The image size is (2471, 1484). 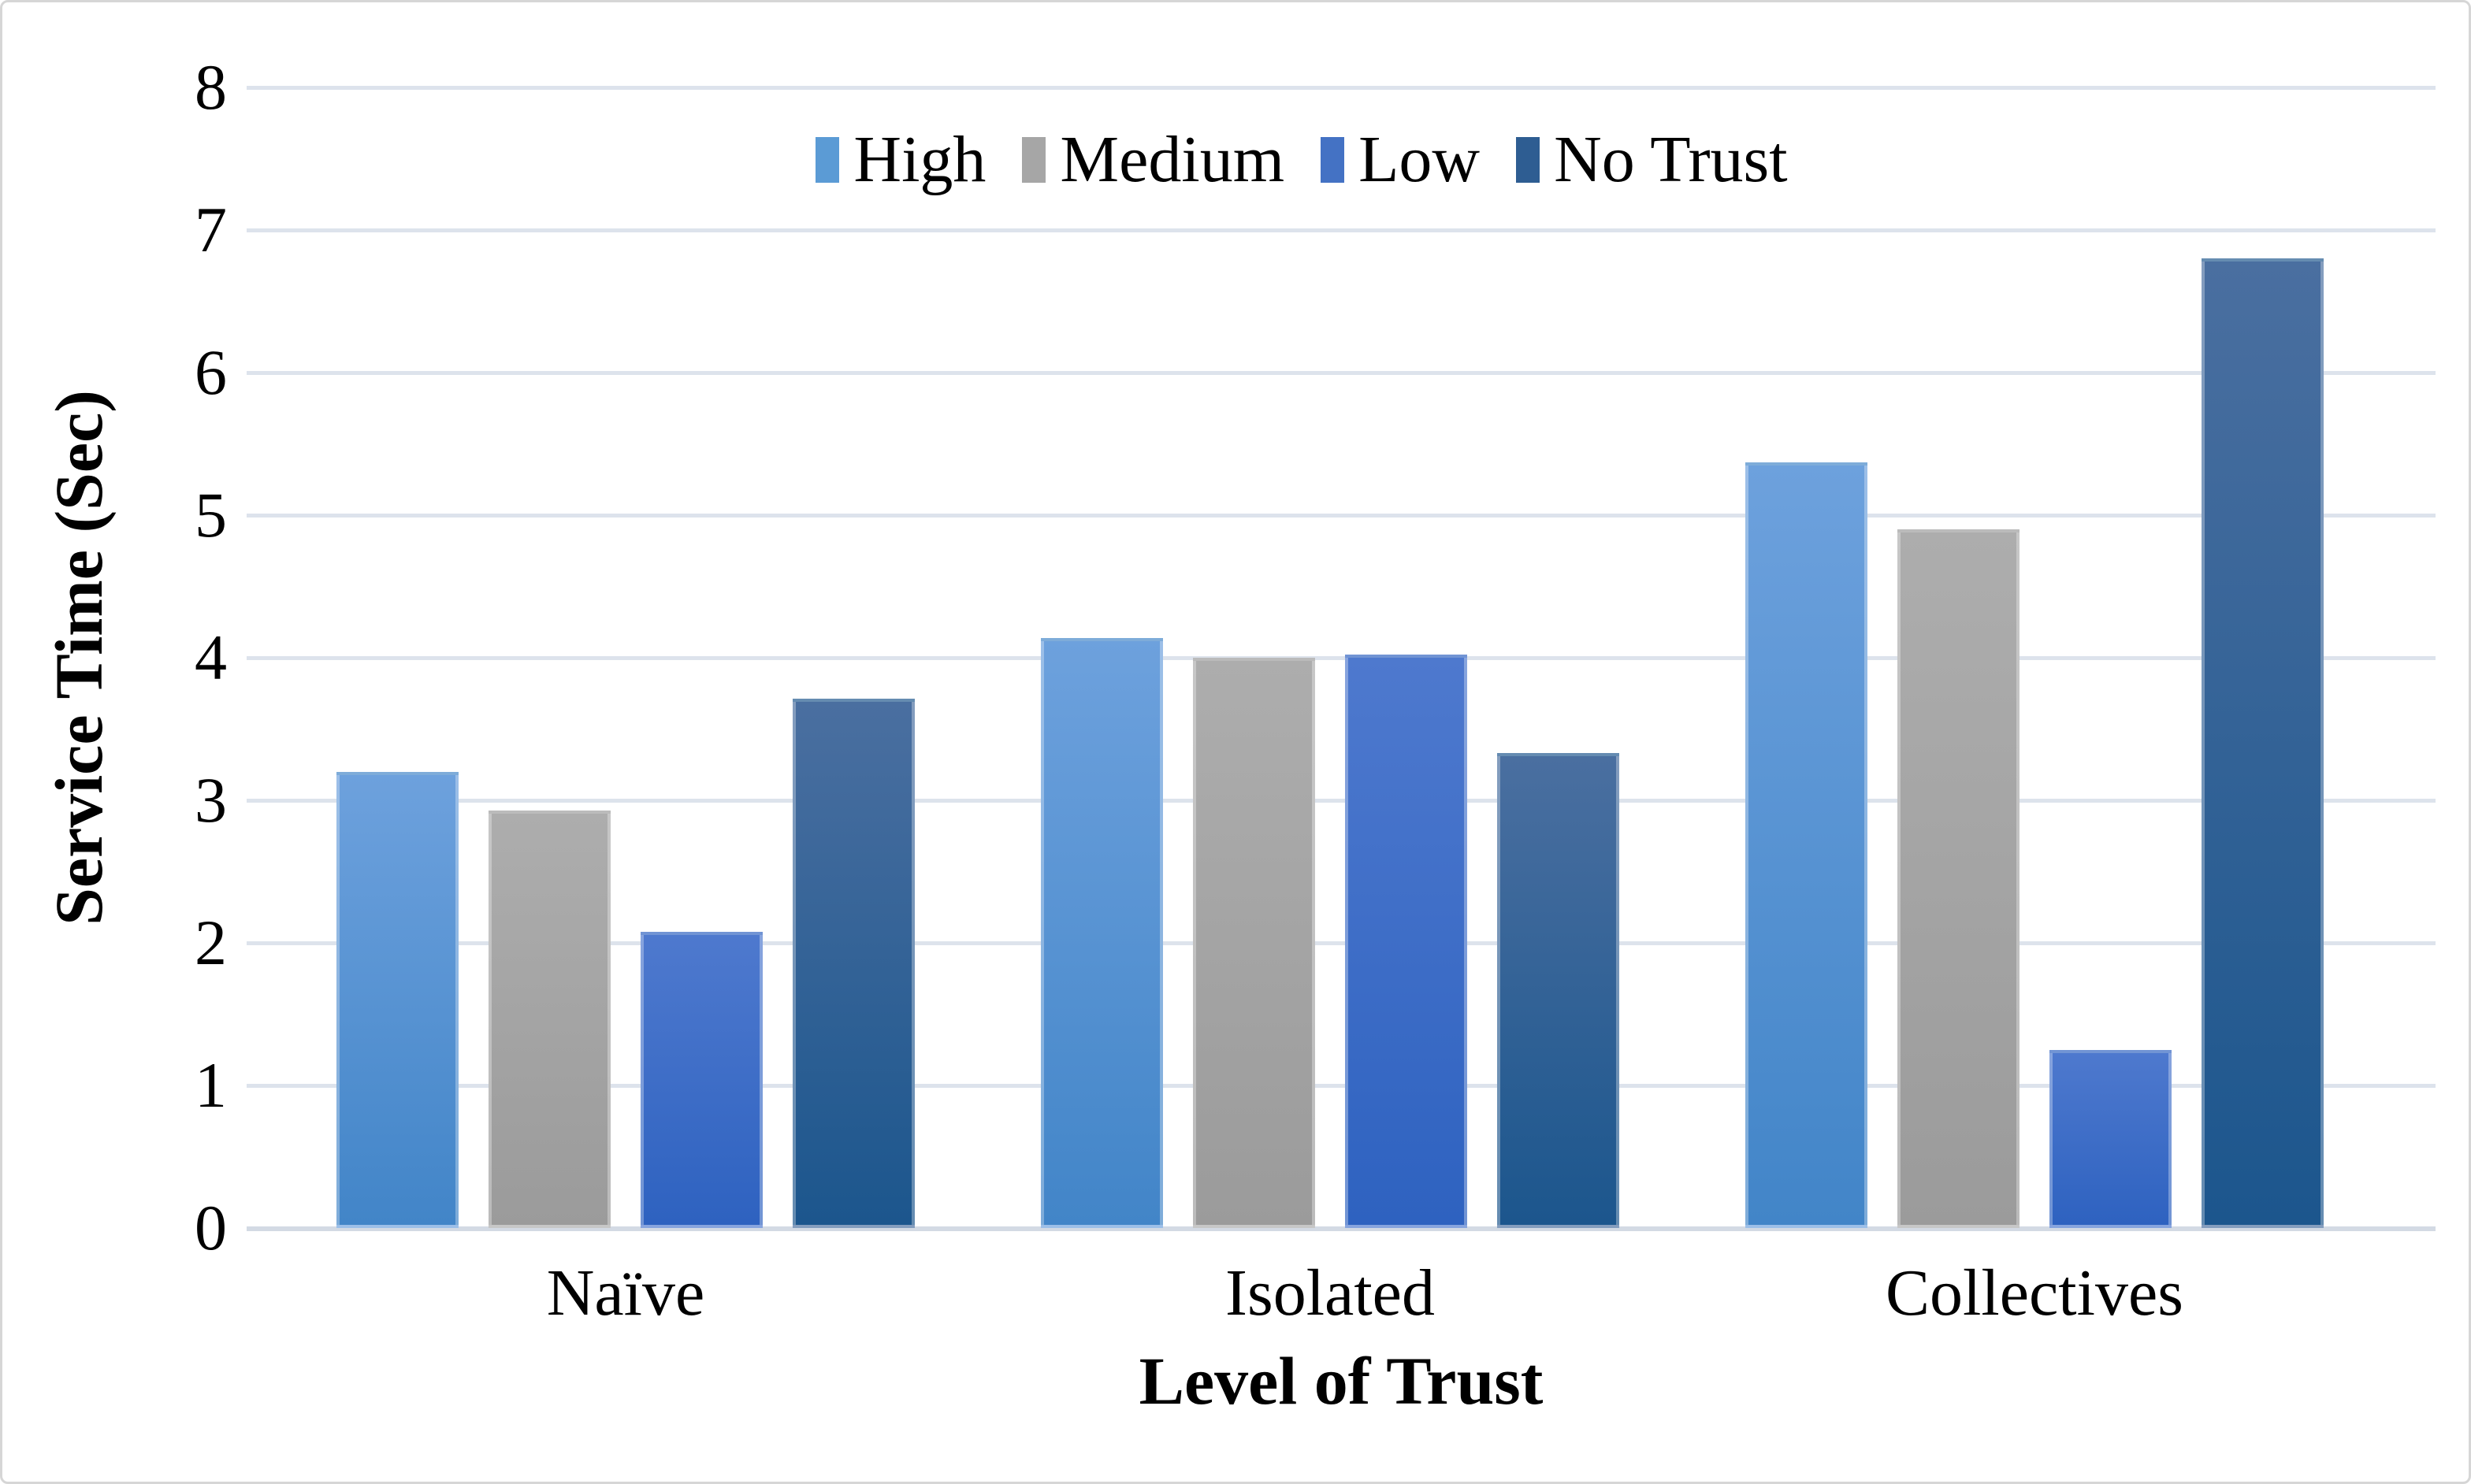 What do you see at coordinates (1341, 1381) in the screenshot?
I see `x-axis-title: Level of Trust` at bounding box center [1341, 1381].